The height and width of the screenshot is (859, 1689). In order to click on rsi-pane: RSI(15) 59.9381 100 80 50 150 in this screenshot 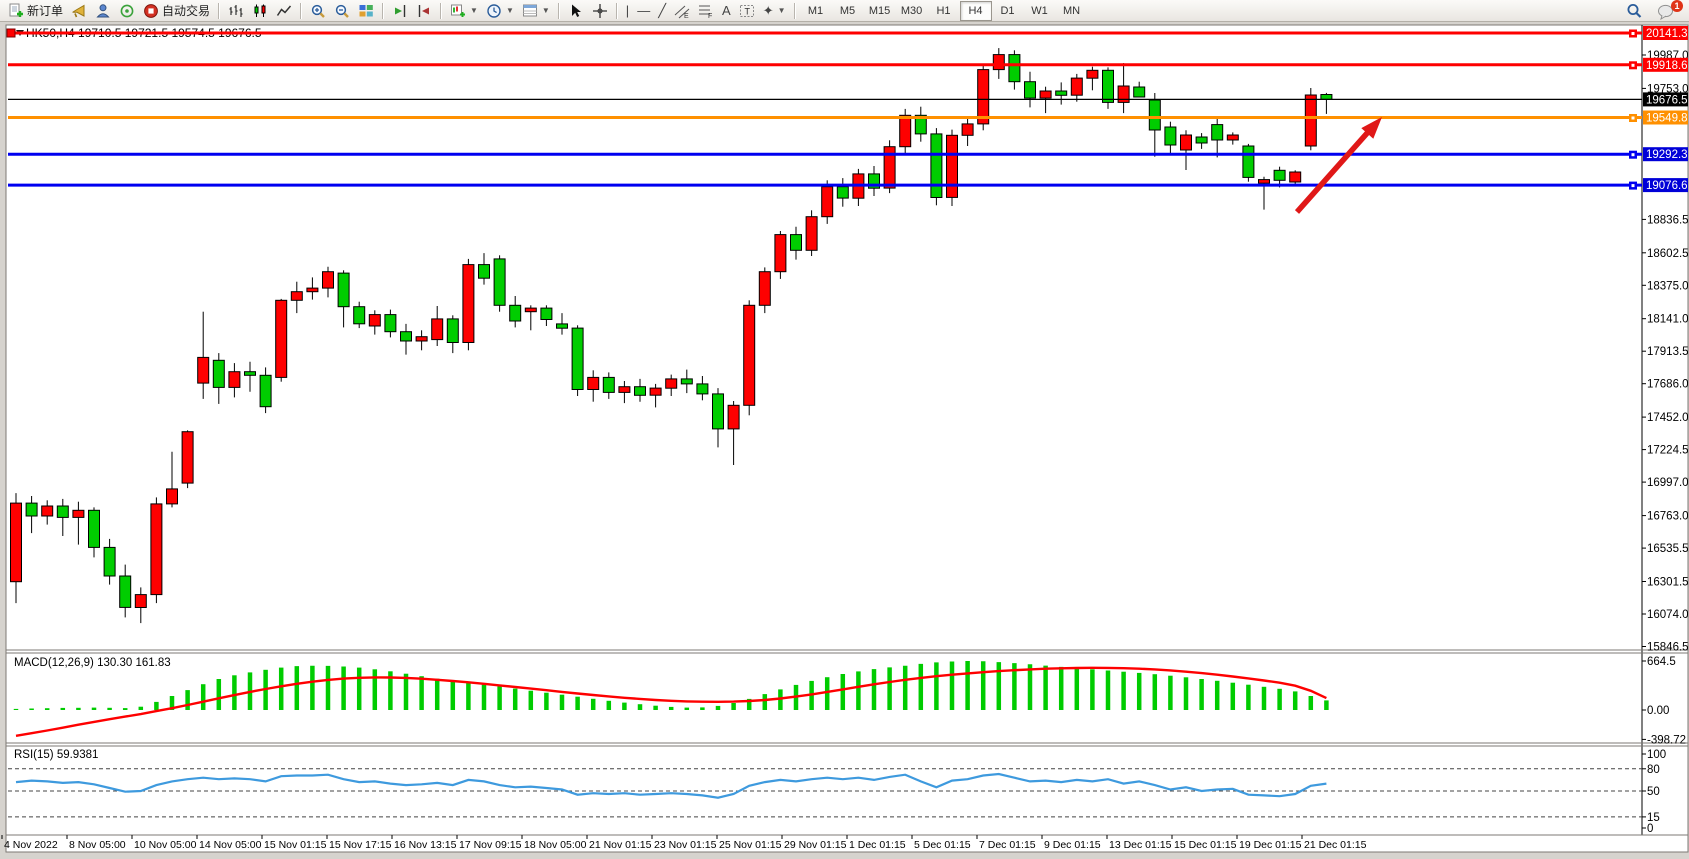, I will do `click(837, 792)`.